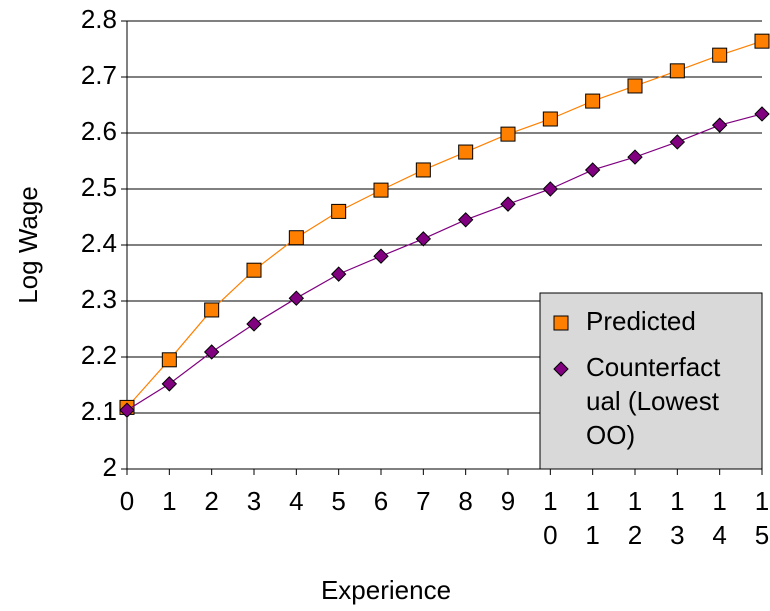 The image size is (770, 611). What do you see at coordinates (99, 131) in the screenshot?
I see `y-tick-label: 2.6` at bounding box center [99, 131].